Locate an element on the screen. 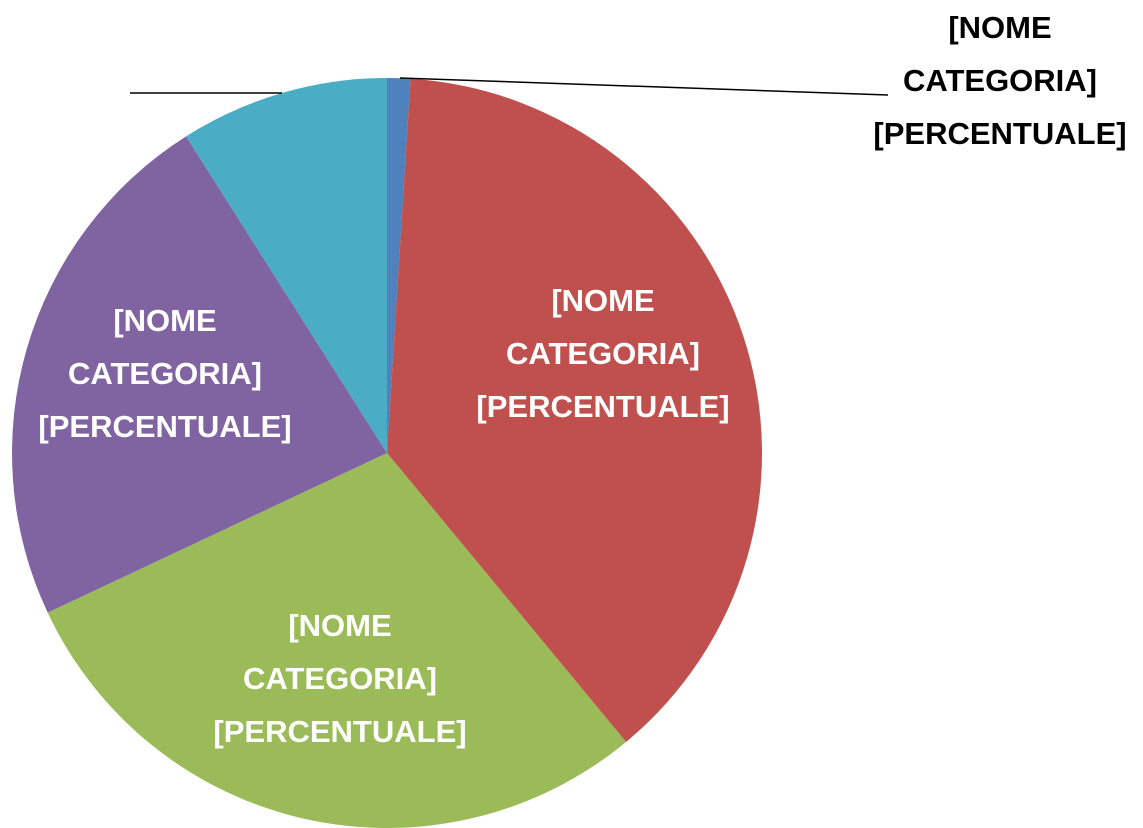 This screenshot has width=1143, height=828. leader-line is located at coordinates (644, 86).